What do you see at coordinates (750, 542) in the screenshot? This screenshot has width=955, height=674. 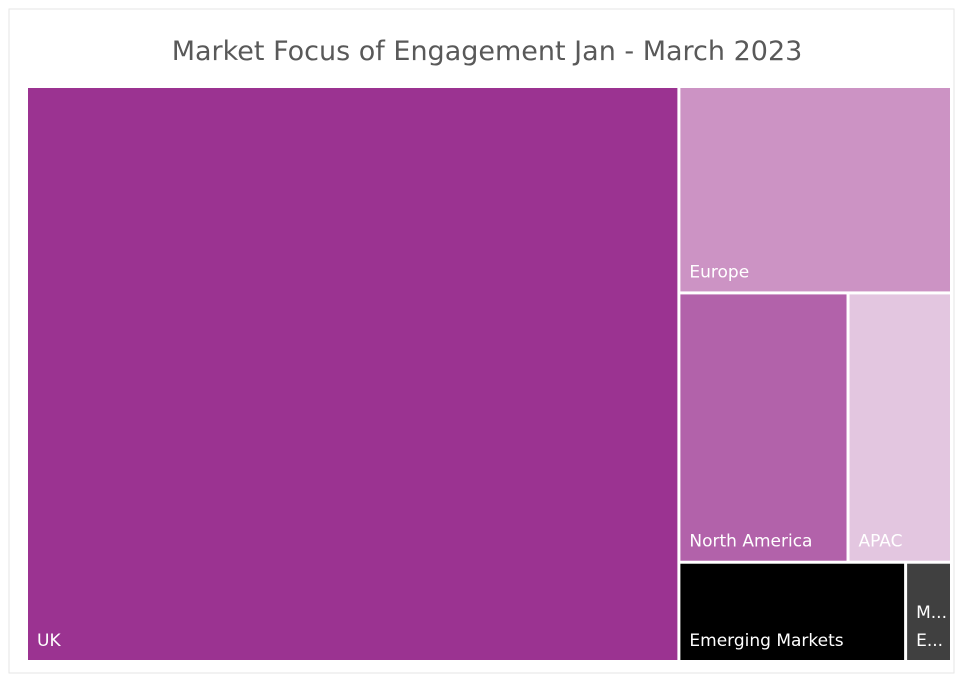 I see `tile-label: North America` at bounding box center [750, 542].